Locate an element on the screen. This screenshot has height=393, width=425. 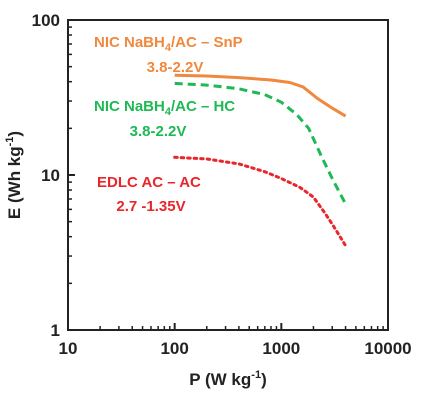
series-label-edlc-line2: 2.7 -1.35V is located at coordinates (150, 206).